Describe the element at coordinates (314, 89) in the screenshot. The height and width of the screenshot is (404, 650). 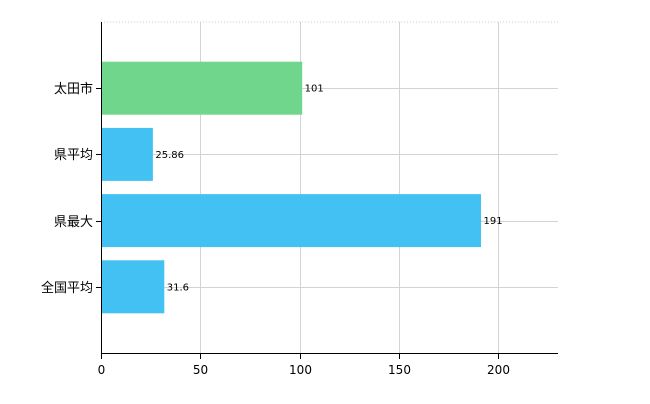
I see `data-label: 101` at that location.